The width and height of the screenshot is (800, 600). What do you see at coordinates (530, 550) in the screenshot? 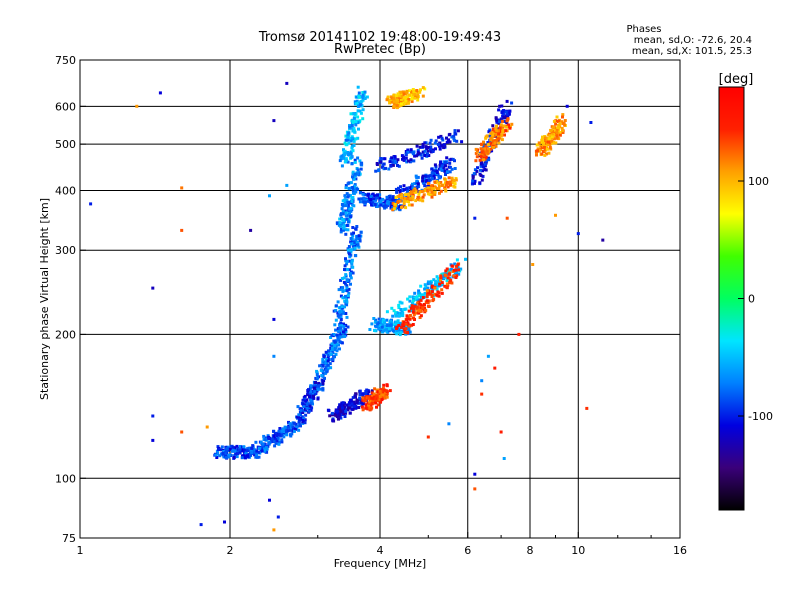
I see `x-tick-label: 8` at bounding box center [530, 550].